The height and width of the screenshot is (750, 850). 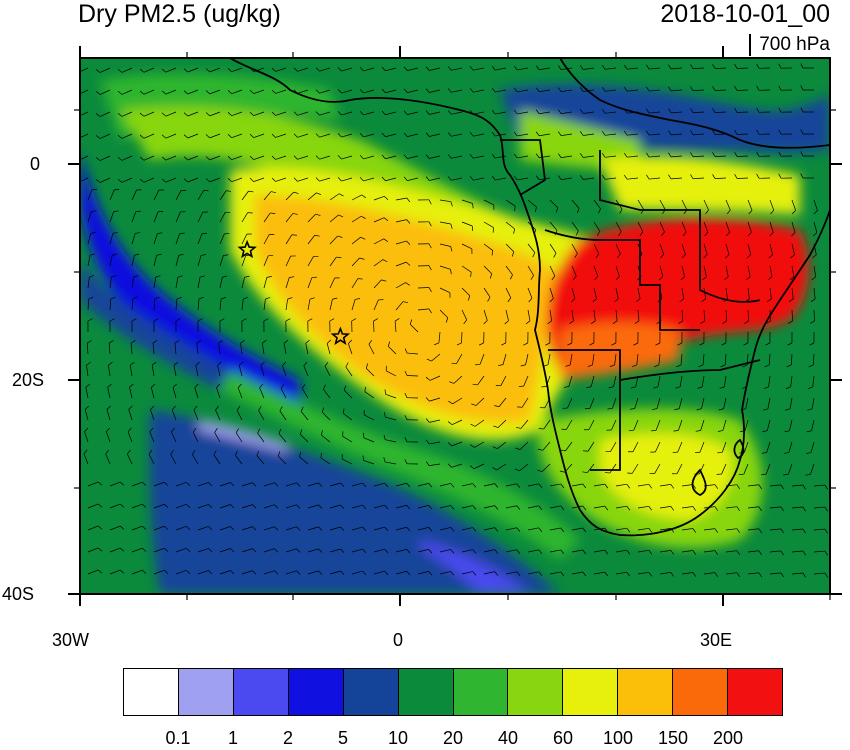 I want to click on lon-label-30w: 30W, so click(x=71, y=640).